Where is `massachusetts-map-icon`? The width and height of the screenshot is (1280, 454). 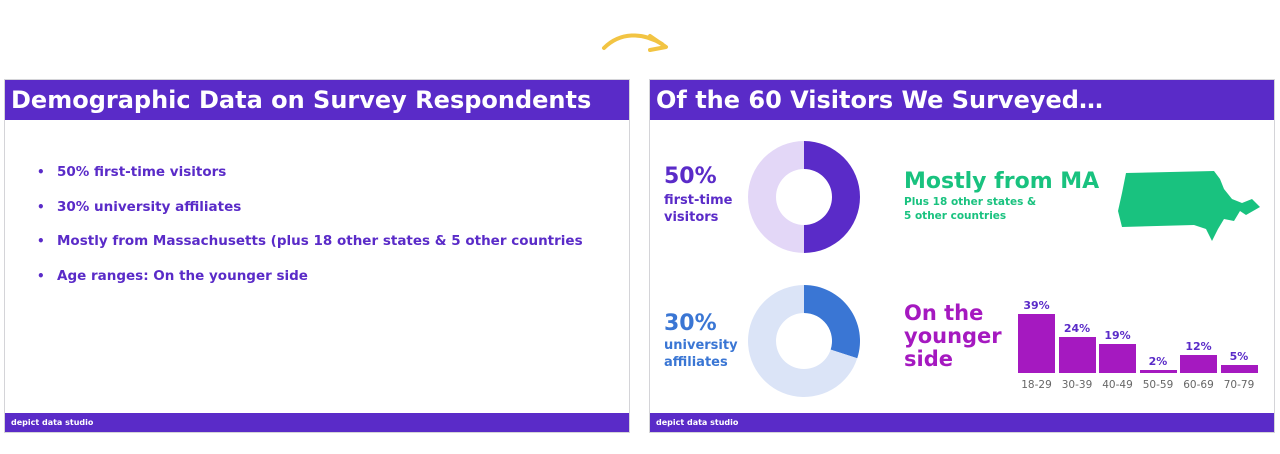
massachusetts-map-icon is located at coordinates (1189, 206).